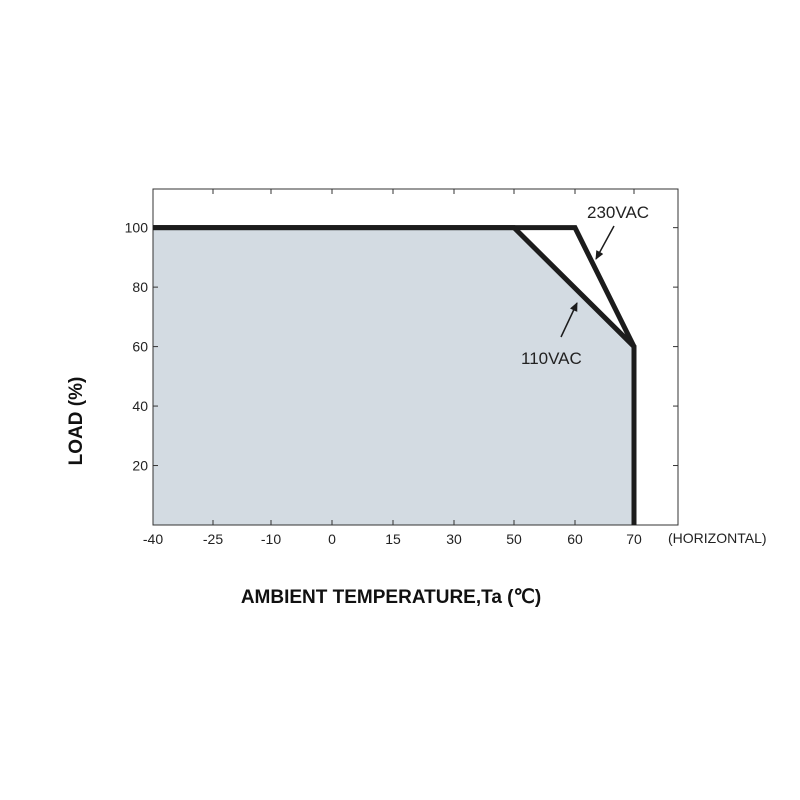 This screenshot has height=800, width=800. I want to click on x-tick-label: -25, so click(213, 539).